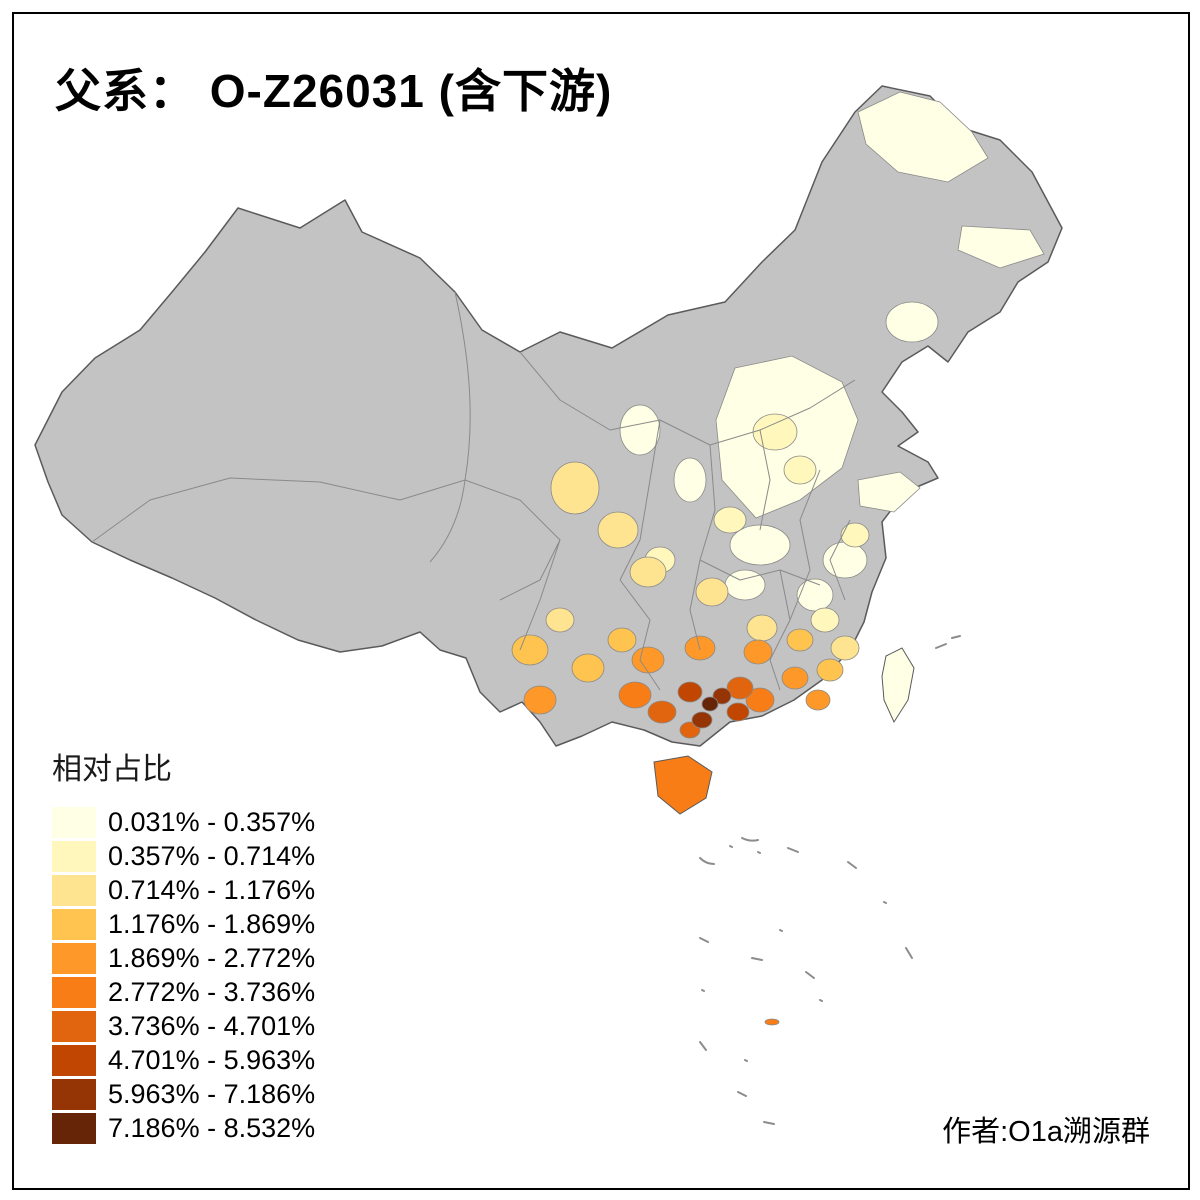 The height and width of the screenshot is (1200, 1200). Describe the element at coordinates (212, 1094) in the screenshot. I see `legend-label: 5.963% - 7.186%` at that location.